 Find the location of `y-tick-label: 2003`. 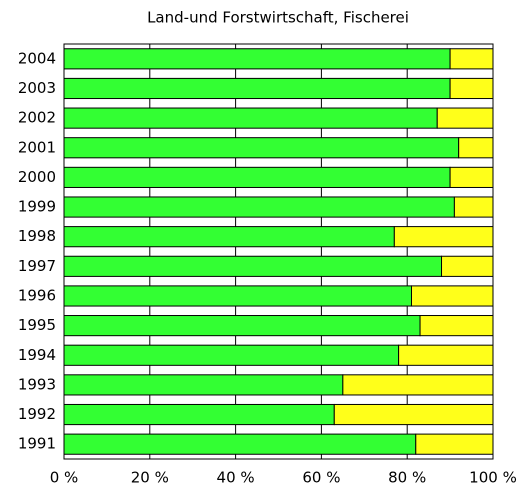

y-tick-label: 2003 is located at coordinates (37, 88).